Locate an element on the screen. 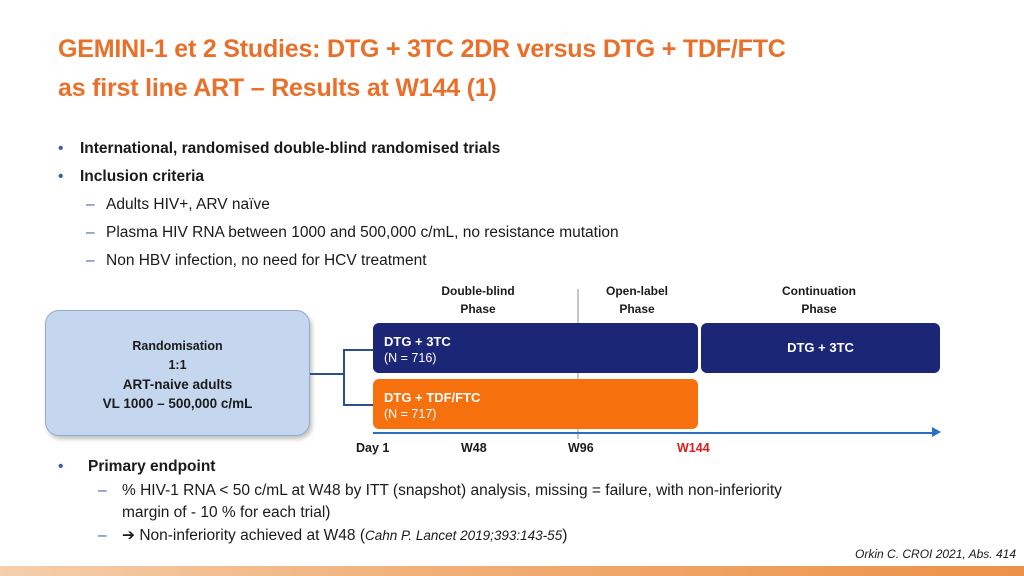  tick-day1: Day 1 is located at coordinates (373, 448).